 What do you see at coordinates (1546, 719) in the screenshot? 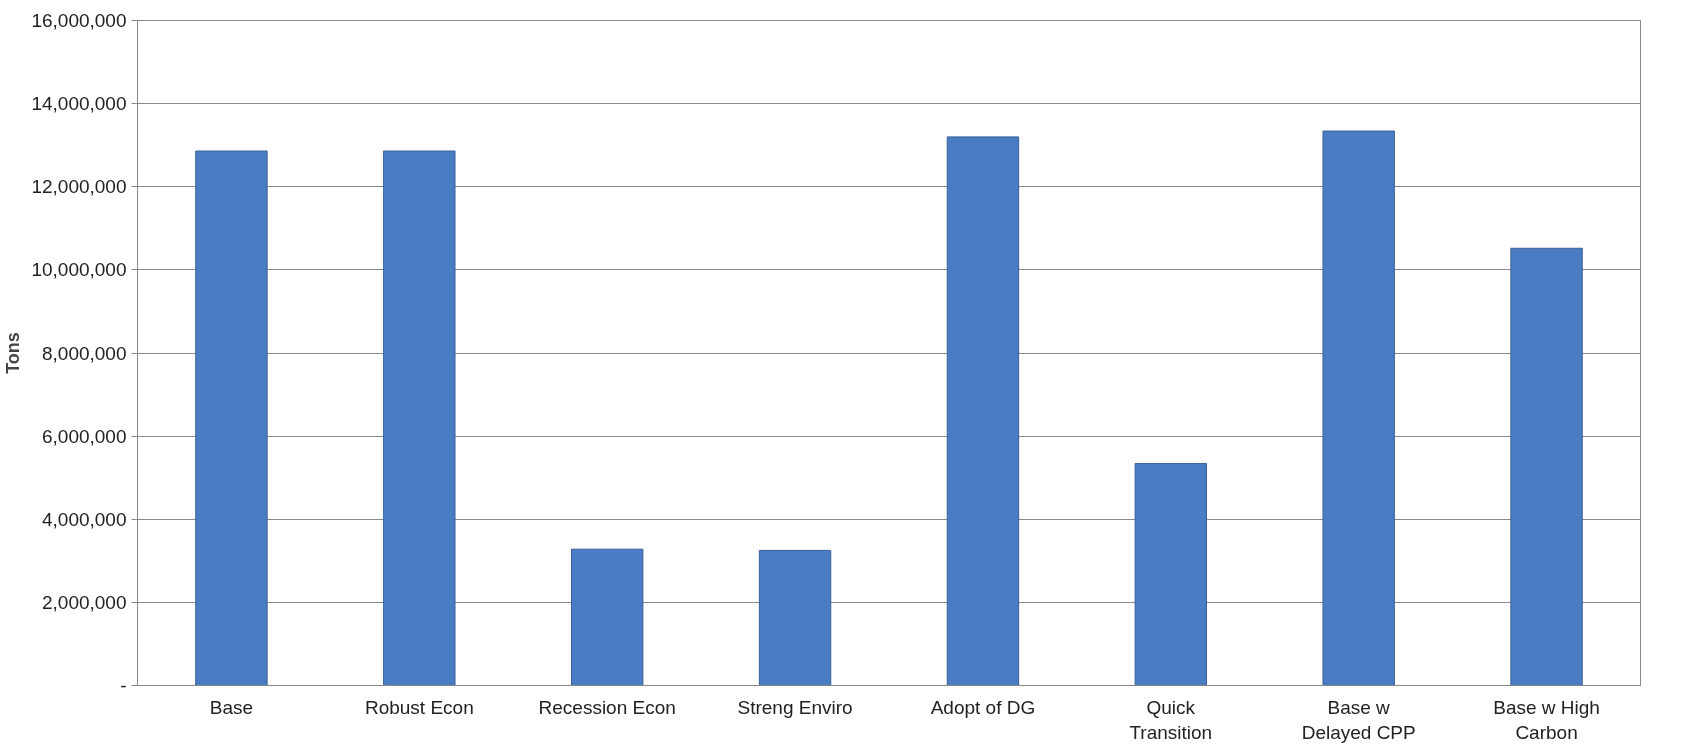
I see `x-tick-label: Base w High Carbon` at bounding box center [1546, 719].